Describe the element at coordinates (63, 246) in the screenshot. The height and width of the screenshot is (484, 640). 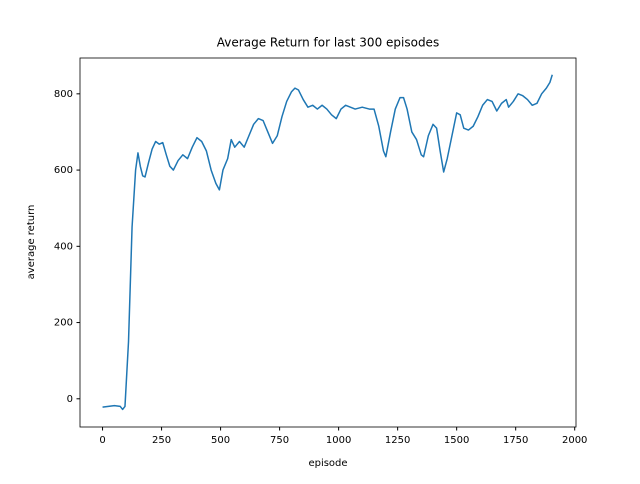
I see `y-tick-label: 400` at that location.